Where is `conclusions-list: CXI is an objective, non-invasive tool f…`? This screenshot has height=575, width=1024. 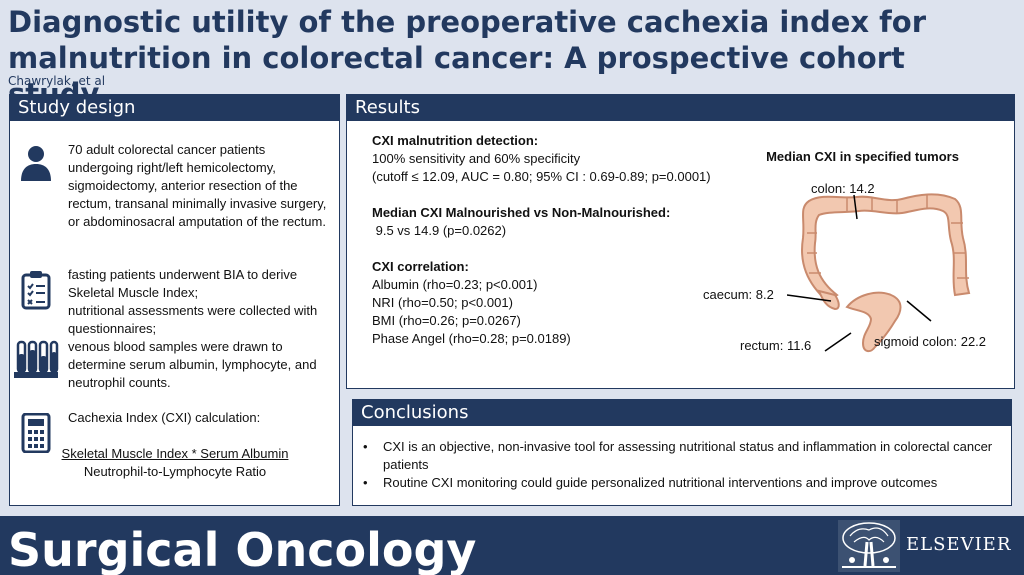 conclusions-list: CXI is an objective, non-invasive tool f… is located at coordinates (682, 459).